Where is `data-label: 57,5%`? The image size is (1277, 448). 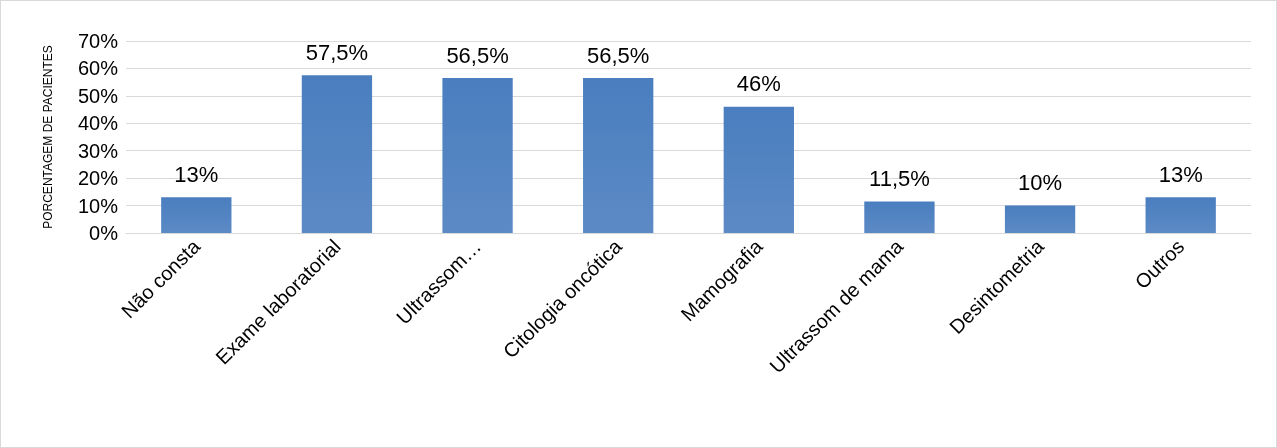 data-label: 57,5% is located at coordinates (337, 52).